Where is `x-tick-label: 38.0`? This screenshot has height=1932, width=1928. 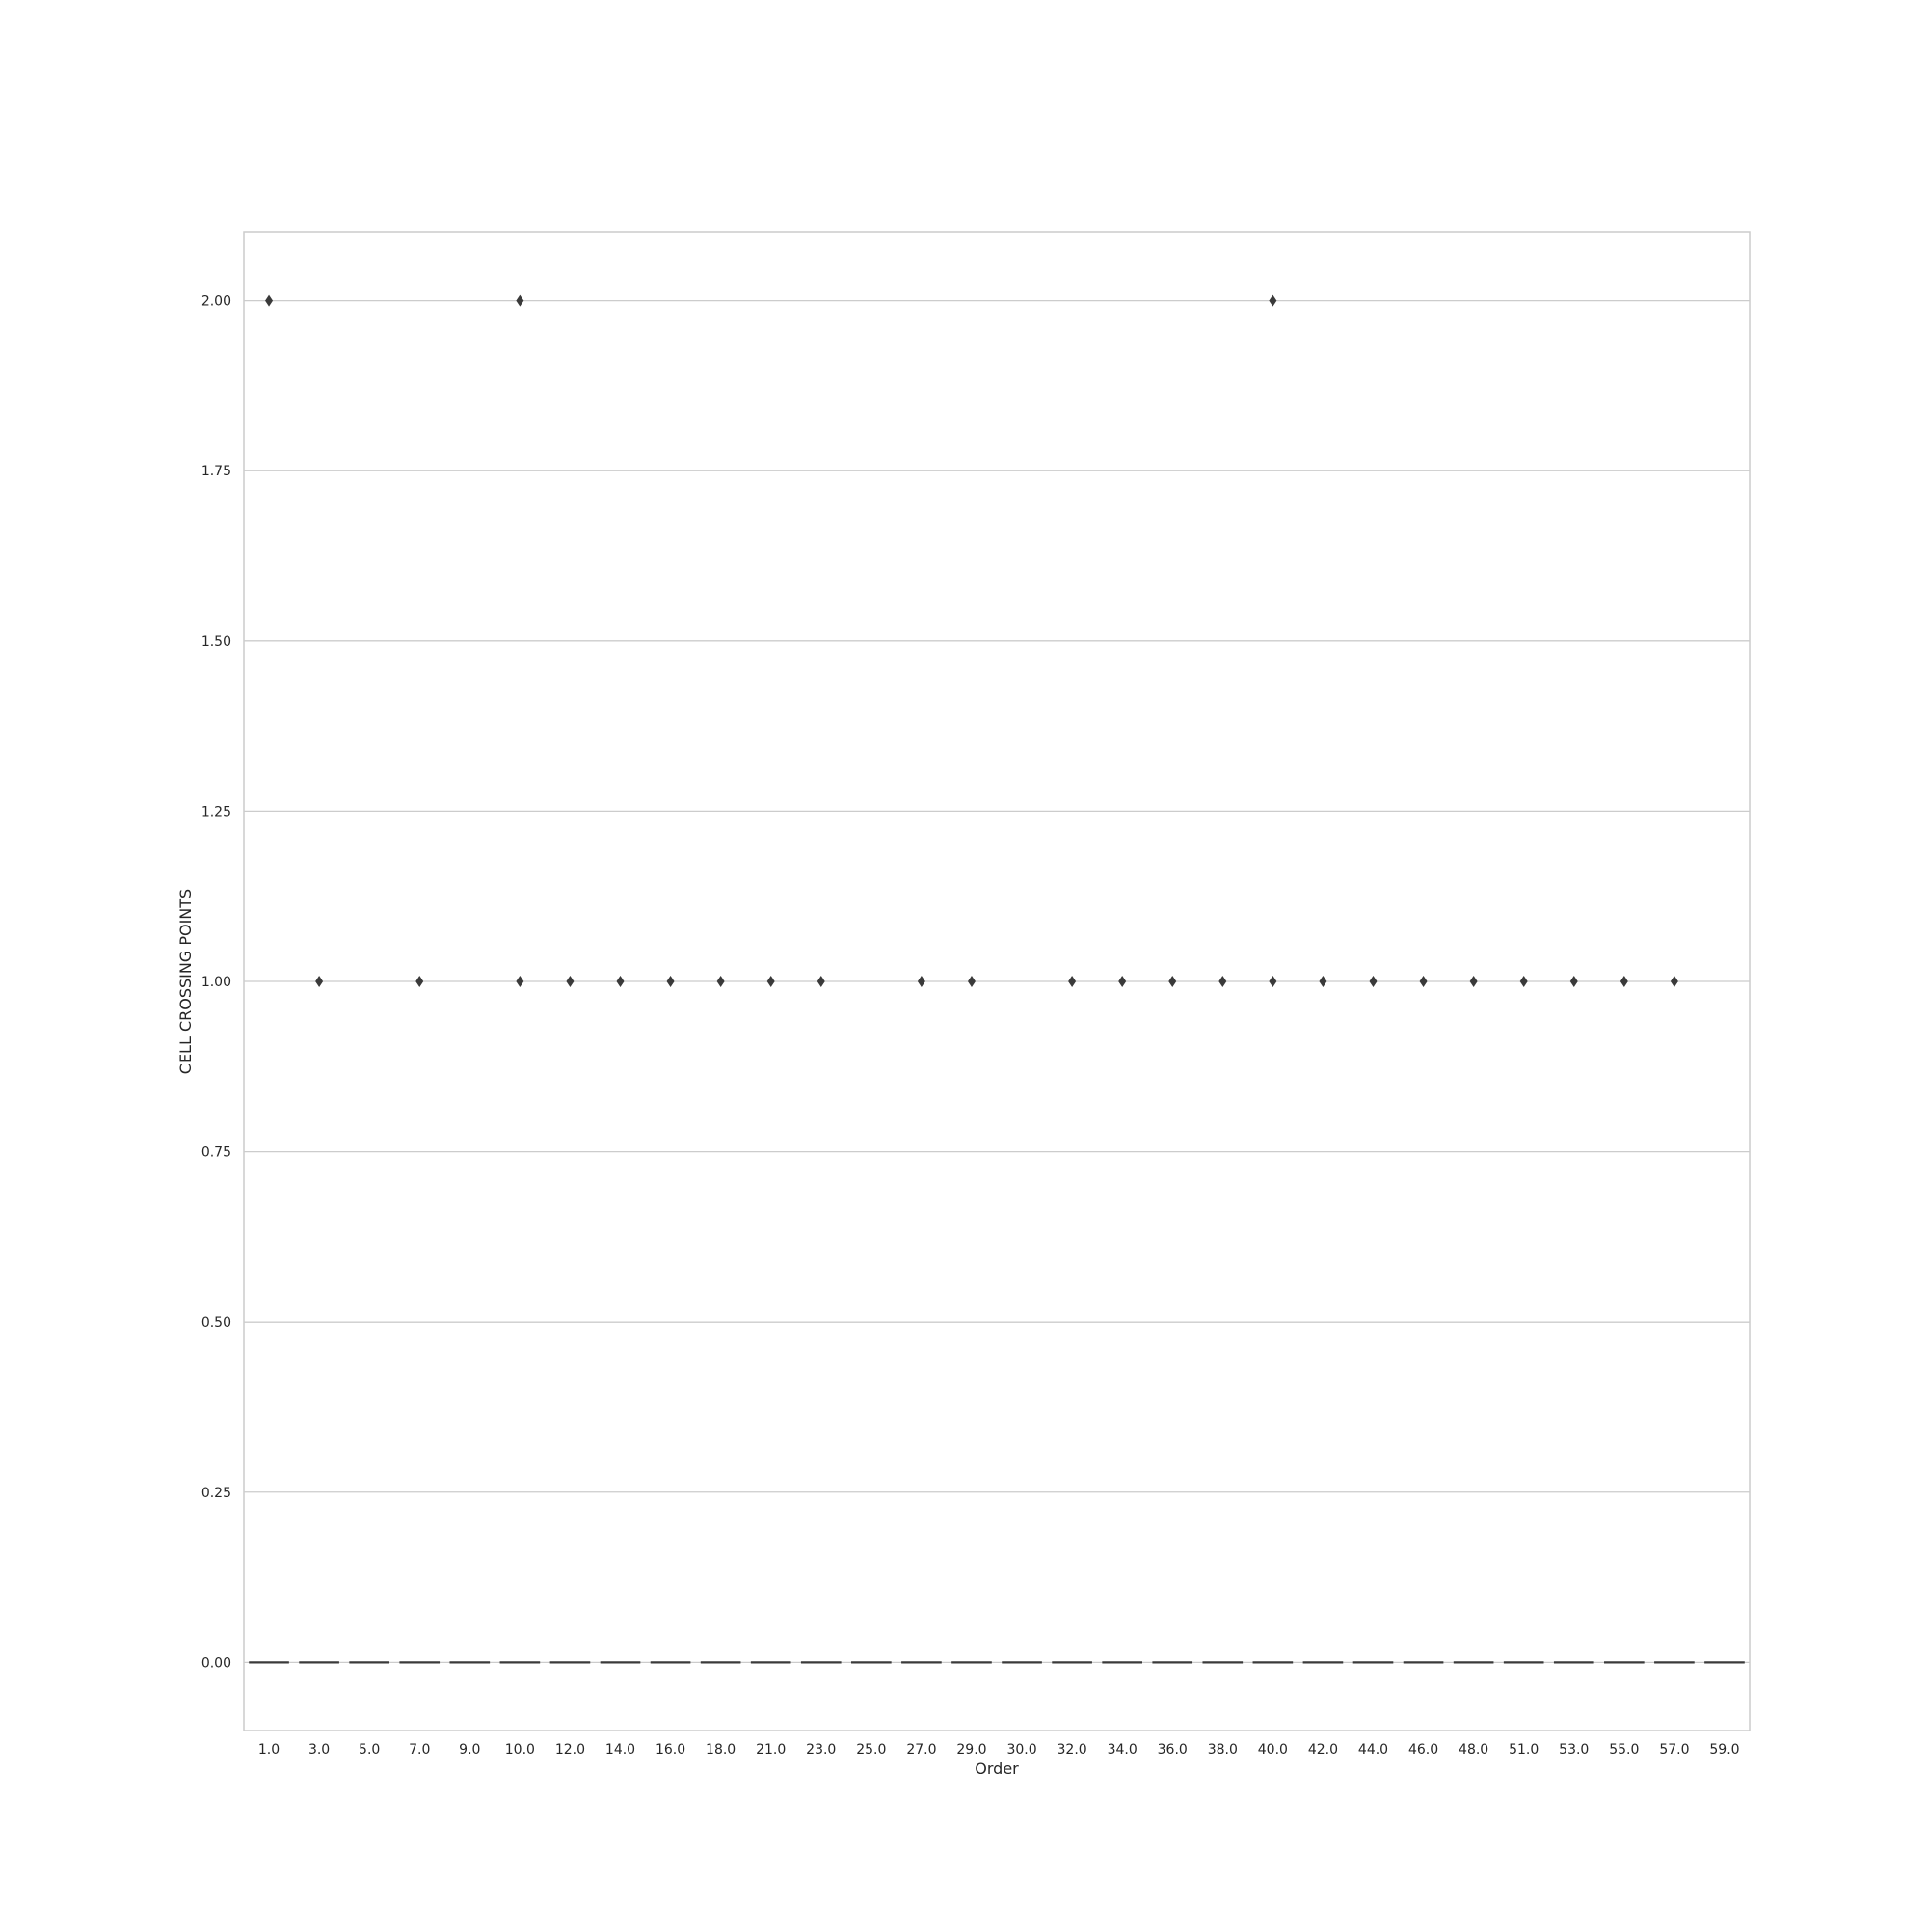
x-tick-label: 38.0 is located at coordinates (1223, 1750).